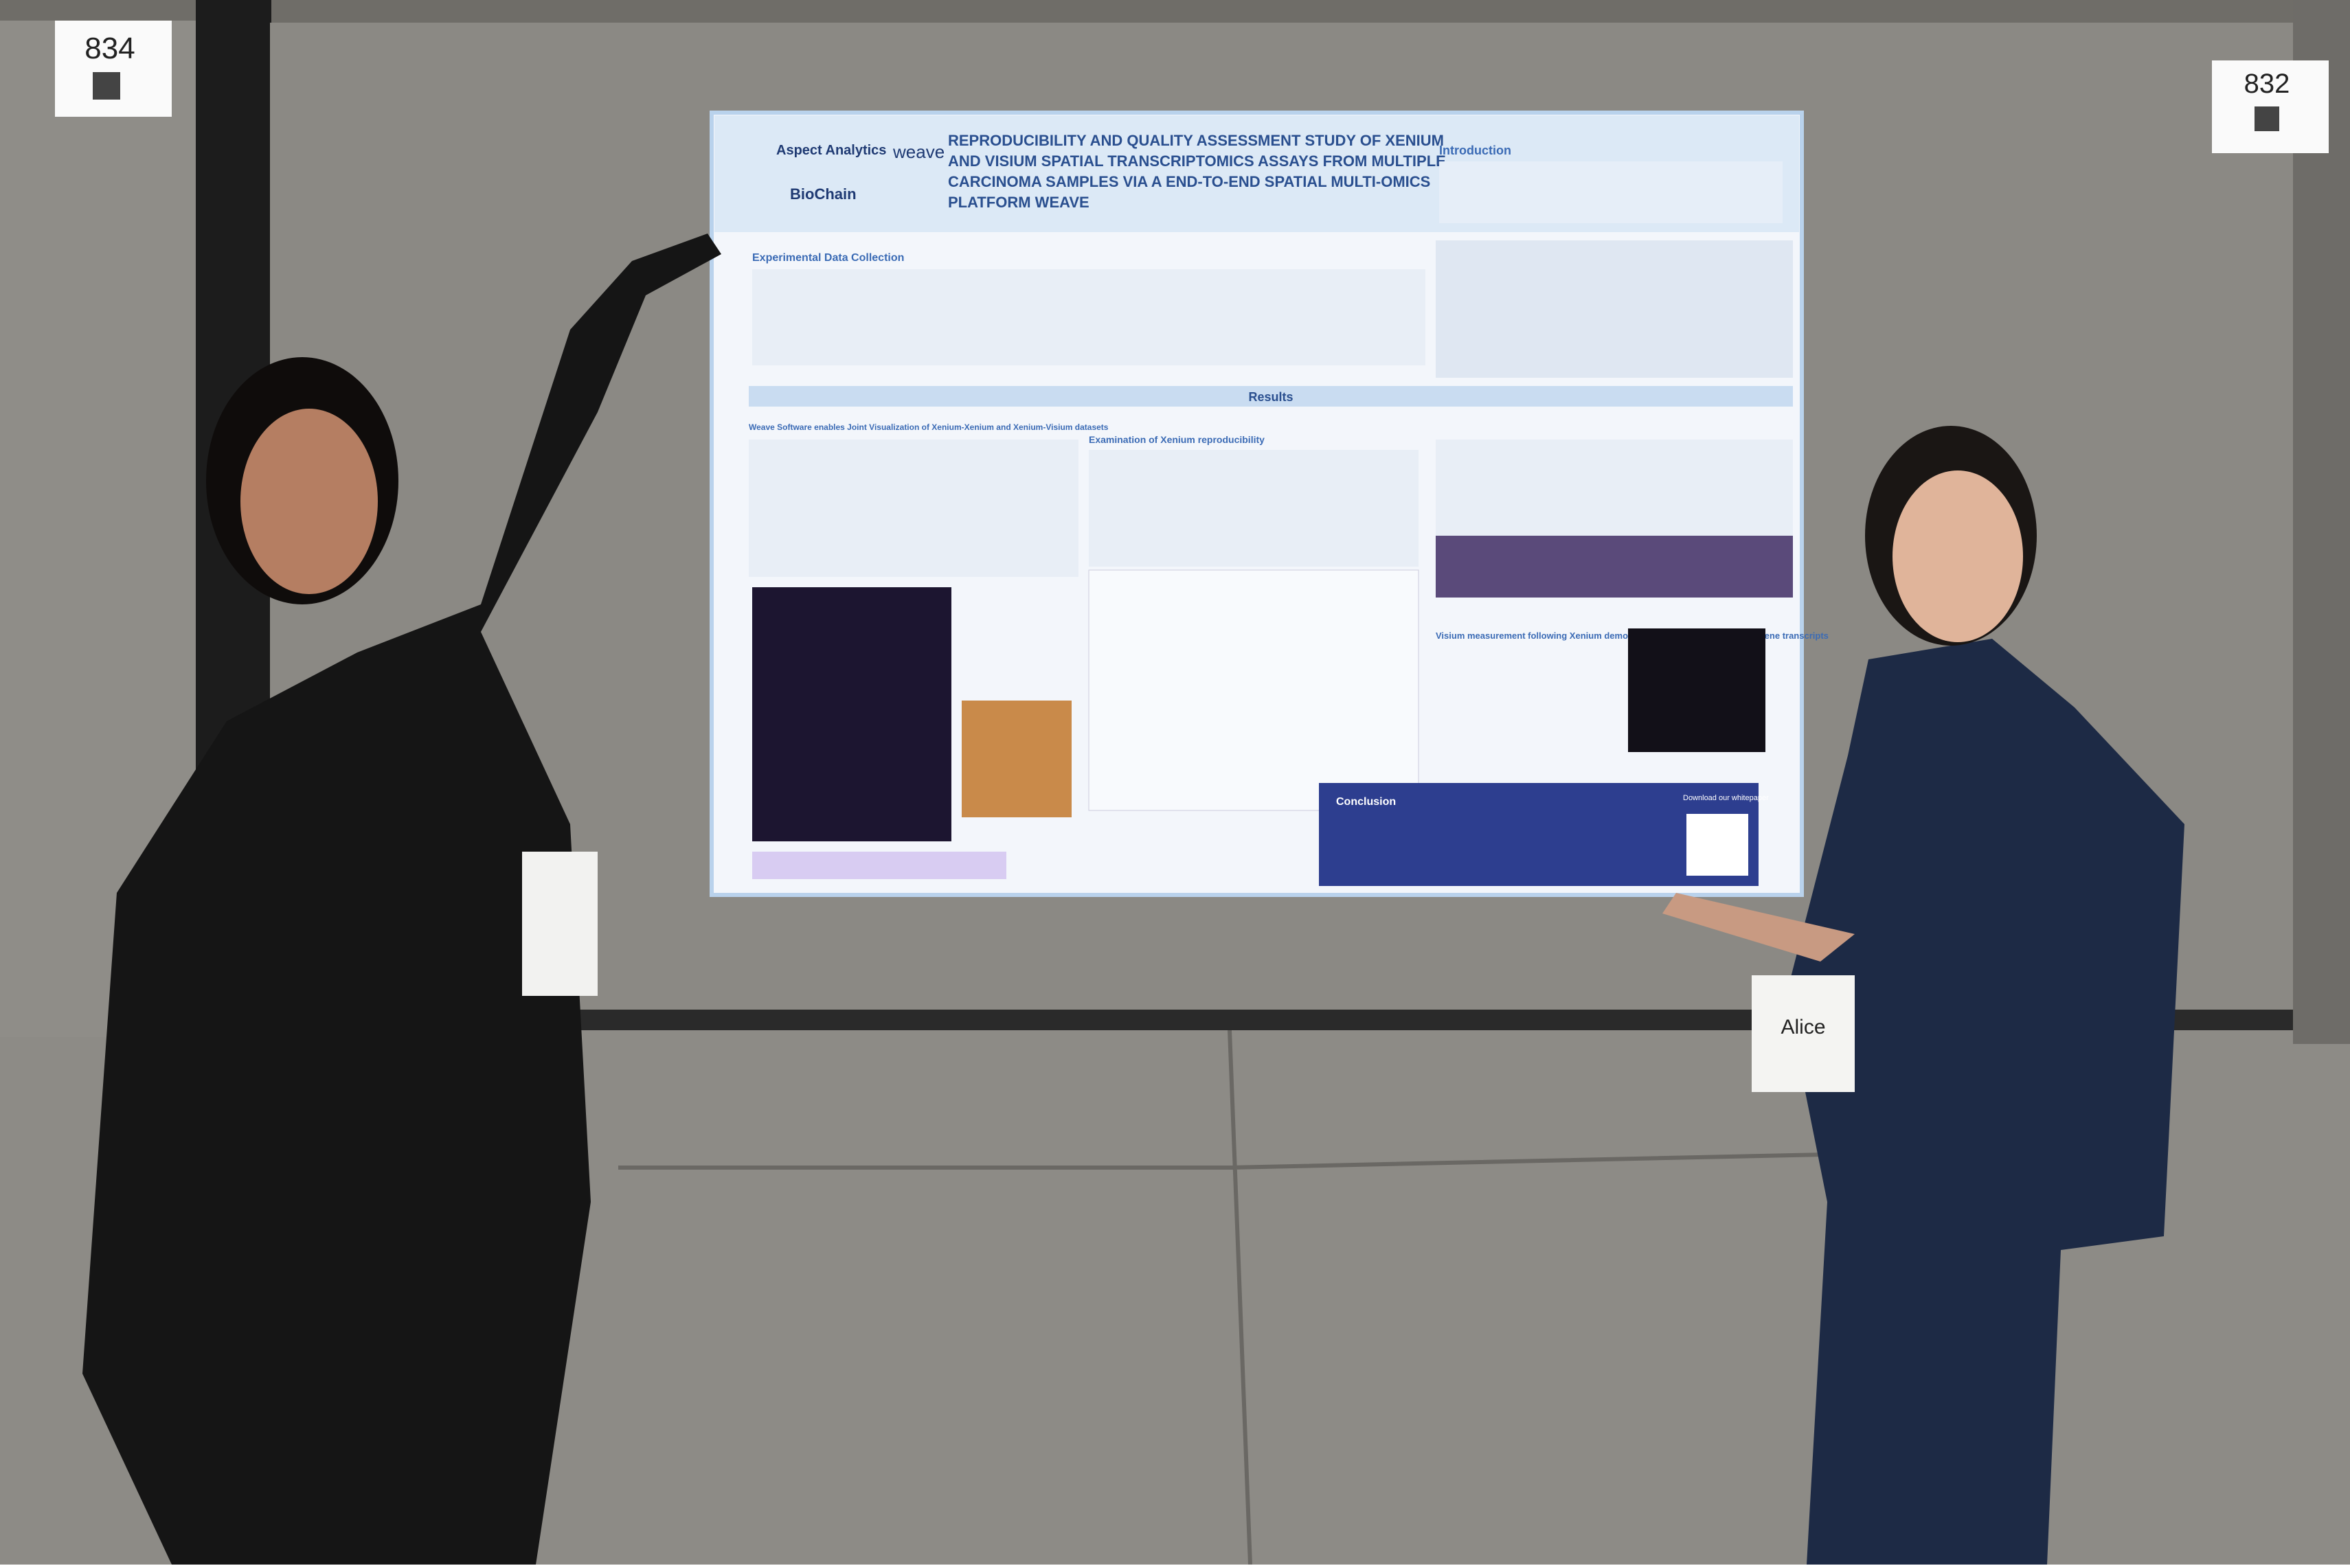  Describe the element at coordinates (1475, 150) in the screenshot. I see `section-heading: Introduction` at that location.